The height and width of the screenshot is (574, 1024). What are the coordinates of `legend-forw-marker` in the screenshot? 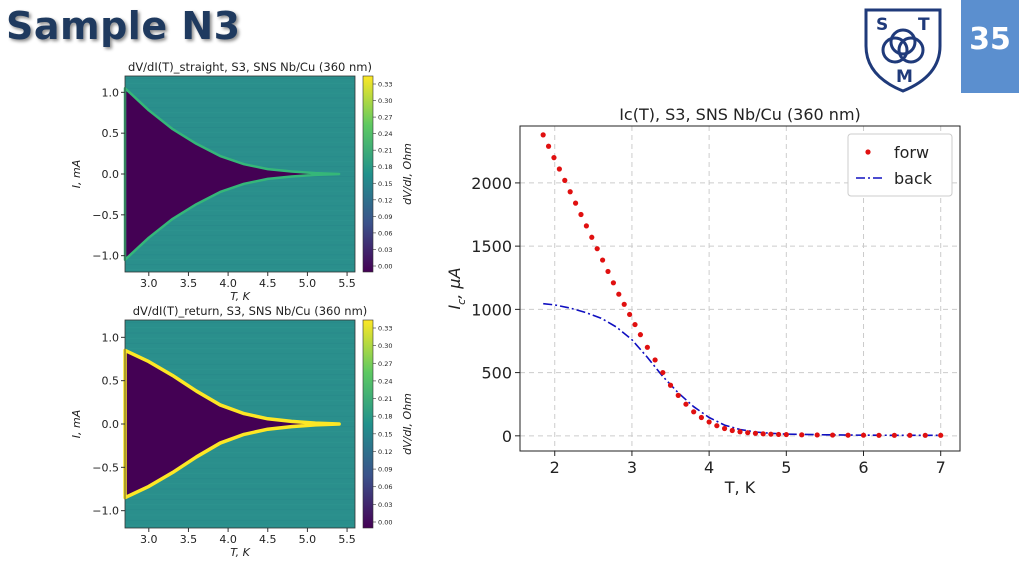 It's located at (868, 152).